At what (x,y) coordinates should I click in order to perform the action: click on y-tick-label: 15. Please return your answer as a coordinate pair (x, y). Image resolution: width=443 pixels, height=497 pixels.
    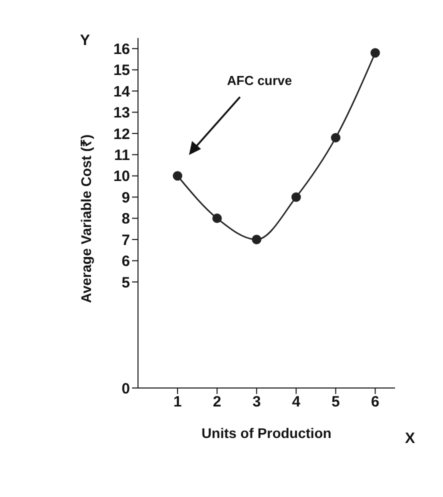
    Looking at the image, I should click on (121, 71).